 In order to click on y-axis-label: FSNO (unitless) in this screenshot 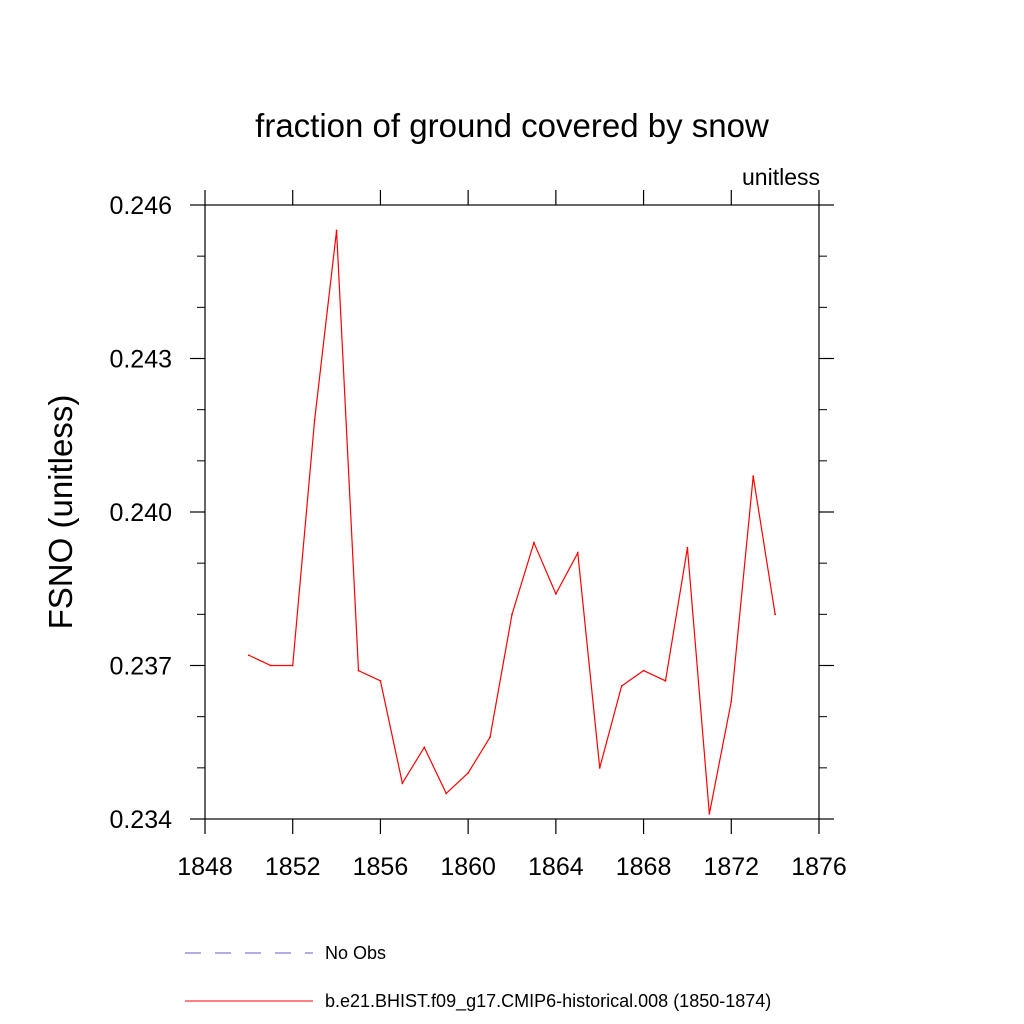, I will do `click(60, 512)`.